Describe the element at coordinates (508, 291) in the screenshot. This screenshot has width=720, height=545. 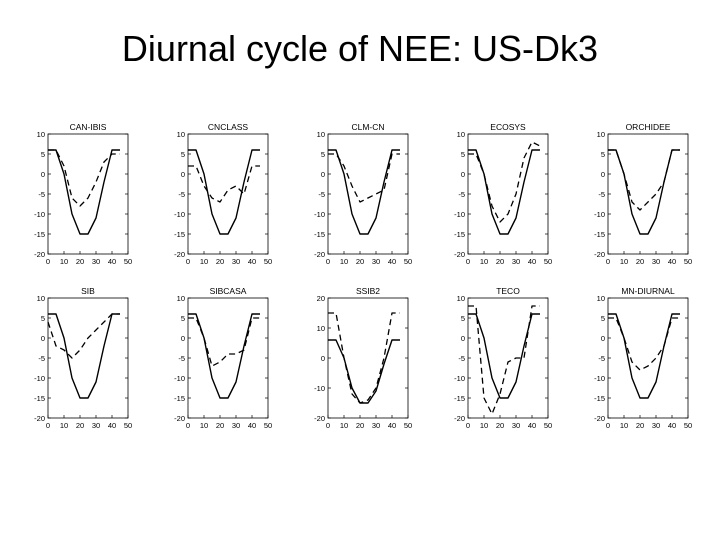
I see `panel-title: TECO` at that location.